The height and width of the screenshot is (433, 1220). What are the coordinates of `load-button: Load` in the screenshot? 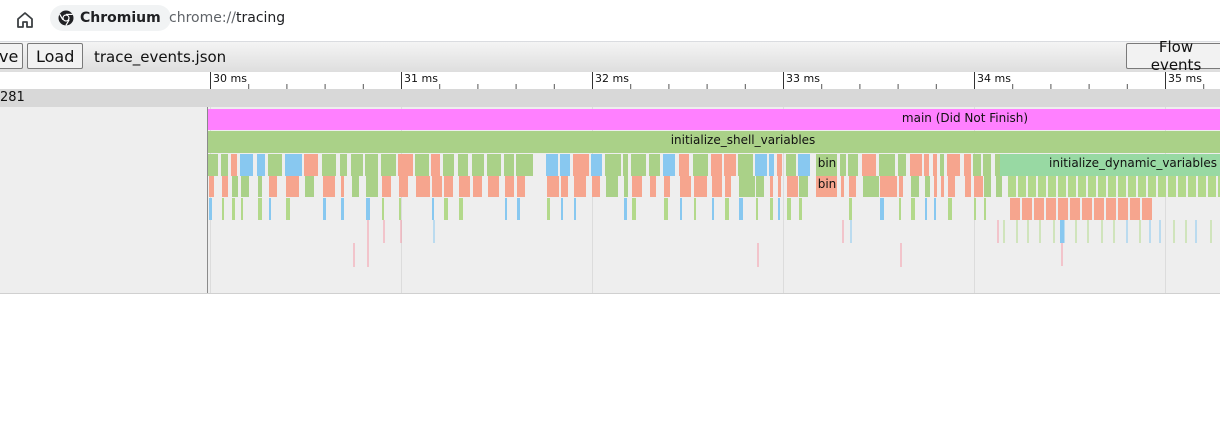 It's located at (55, 56).